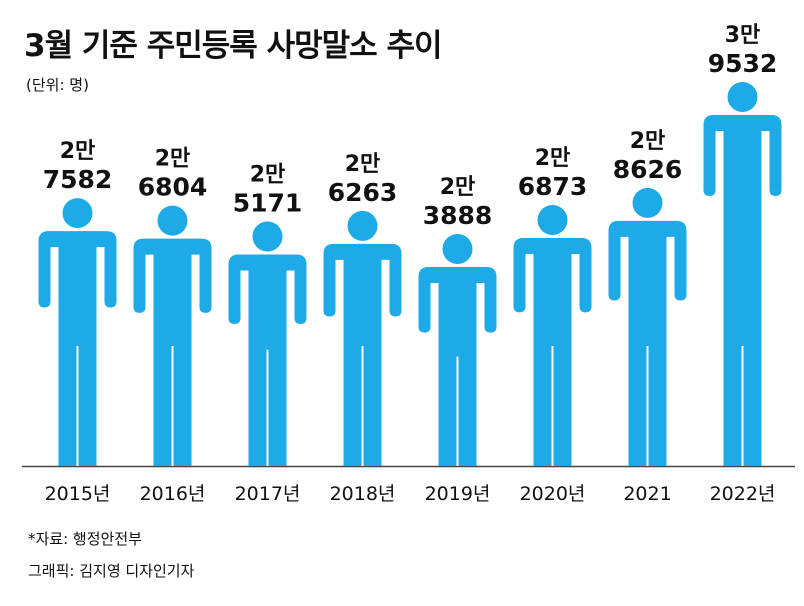 The height and width of the screenshot is (606, 804). Describe the element at coordinates (743, 35) in the screenshot. I see `data-label-man: 3만` at that location.